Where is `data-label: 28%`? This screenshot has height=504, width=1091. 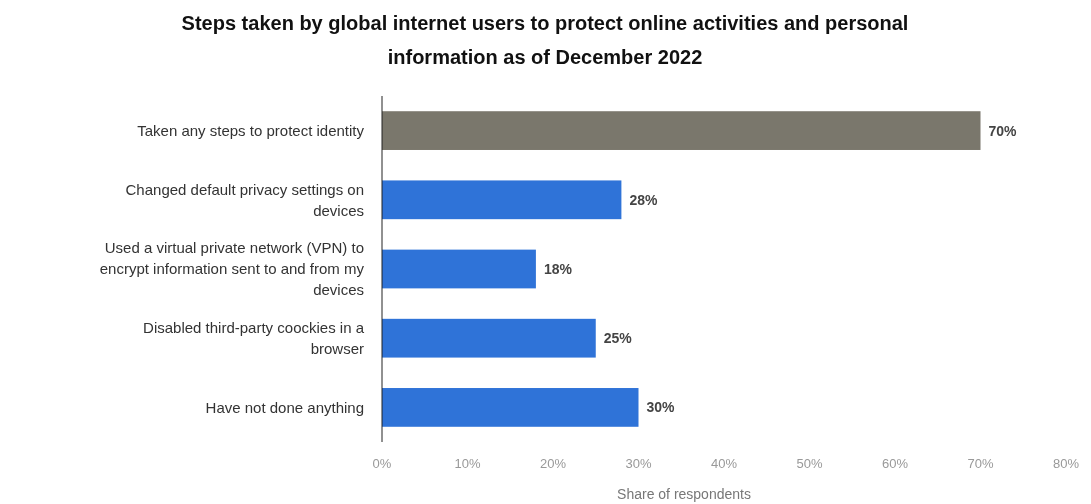
data-label: 28% is located at coordinates (643, 199).